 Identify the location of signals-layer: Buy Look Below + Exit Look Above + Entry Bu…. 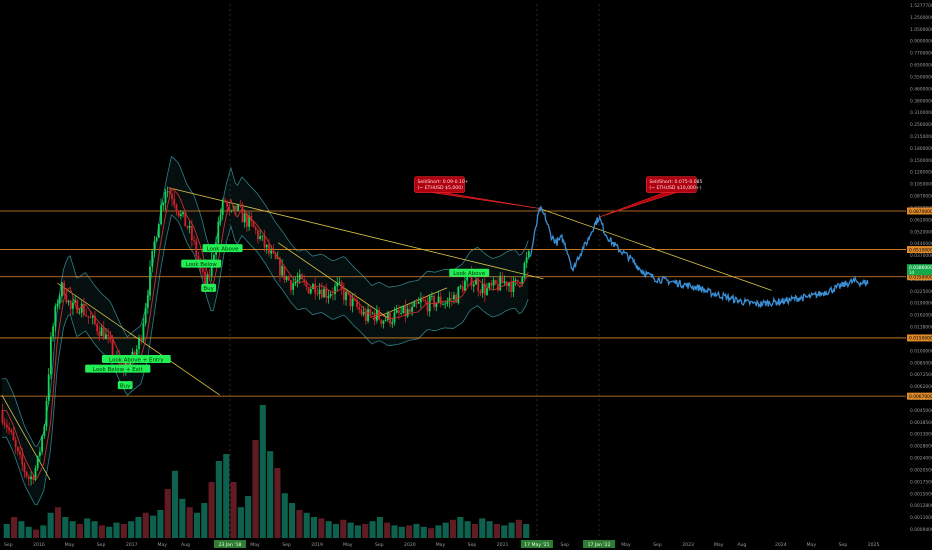
(287, 316).